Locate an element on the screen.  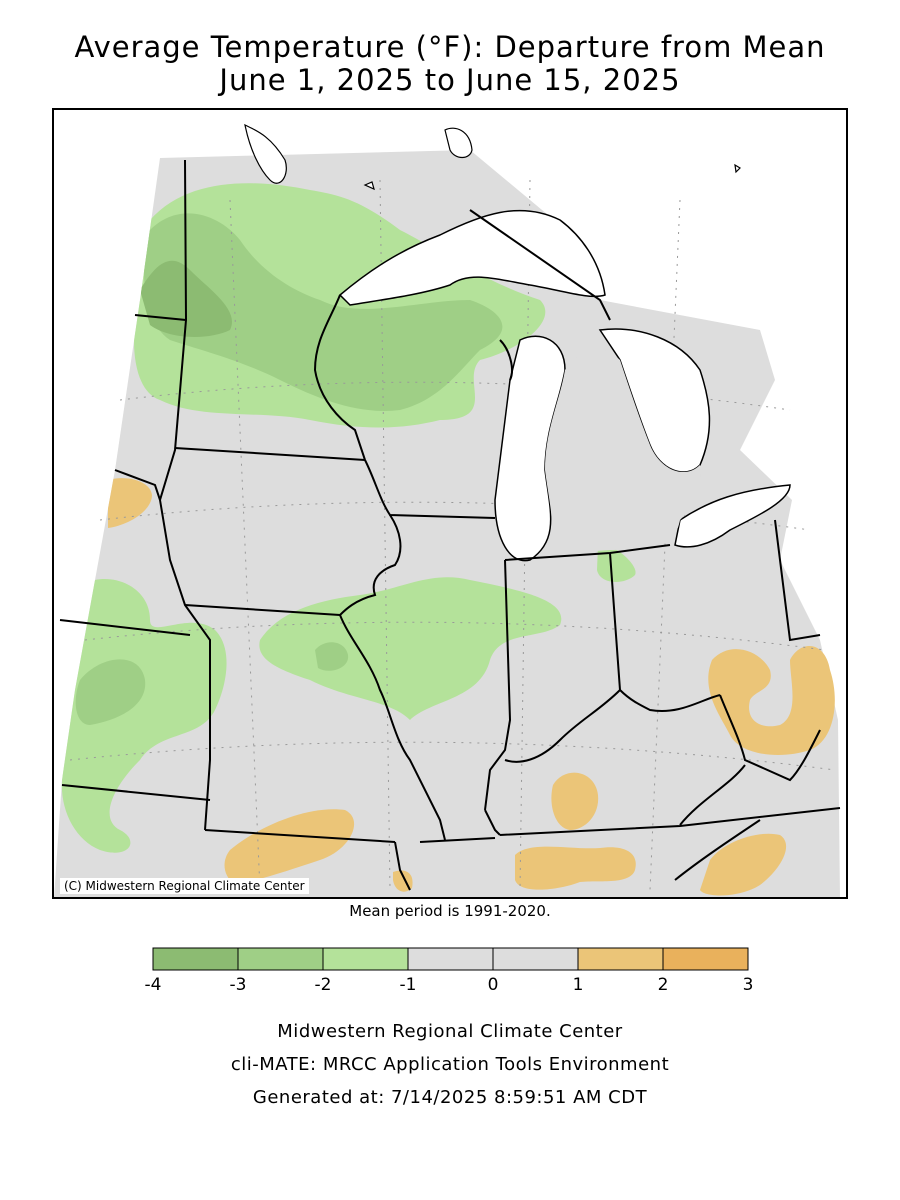
cool-region-west is located at coordinates (144, 716).